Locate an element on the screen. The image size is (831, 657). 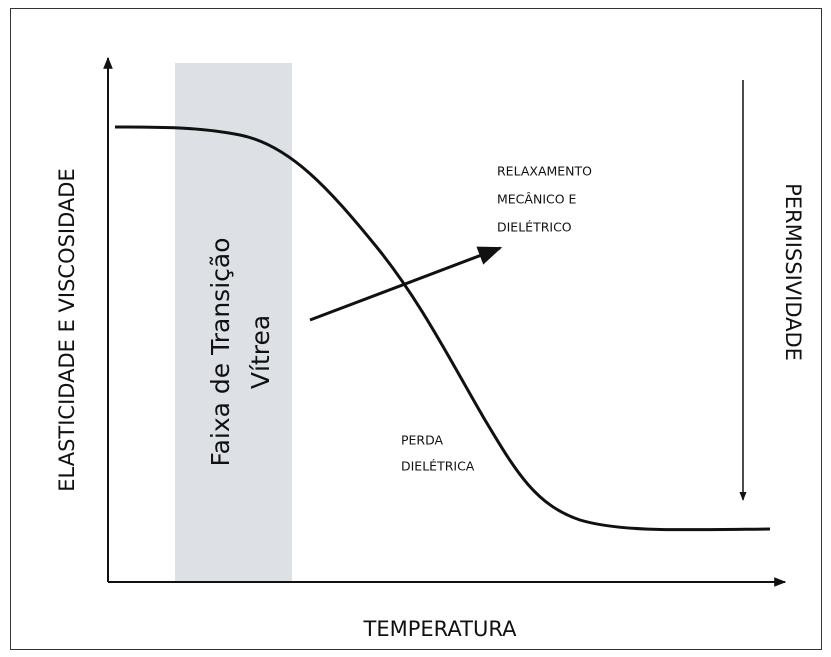
relaxation-label: RELAXAMENTO is located at coordinates (544, 171).